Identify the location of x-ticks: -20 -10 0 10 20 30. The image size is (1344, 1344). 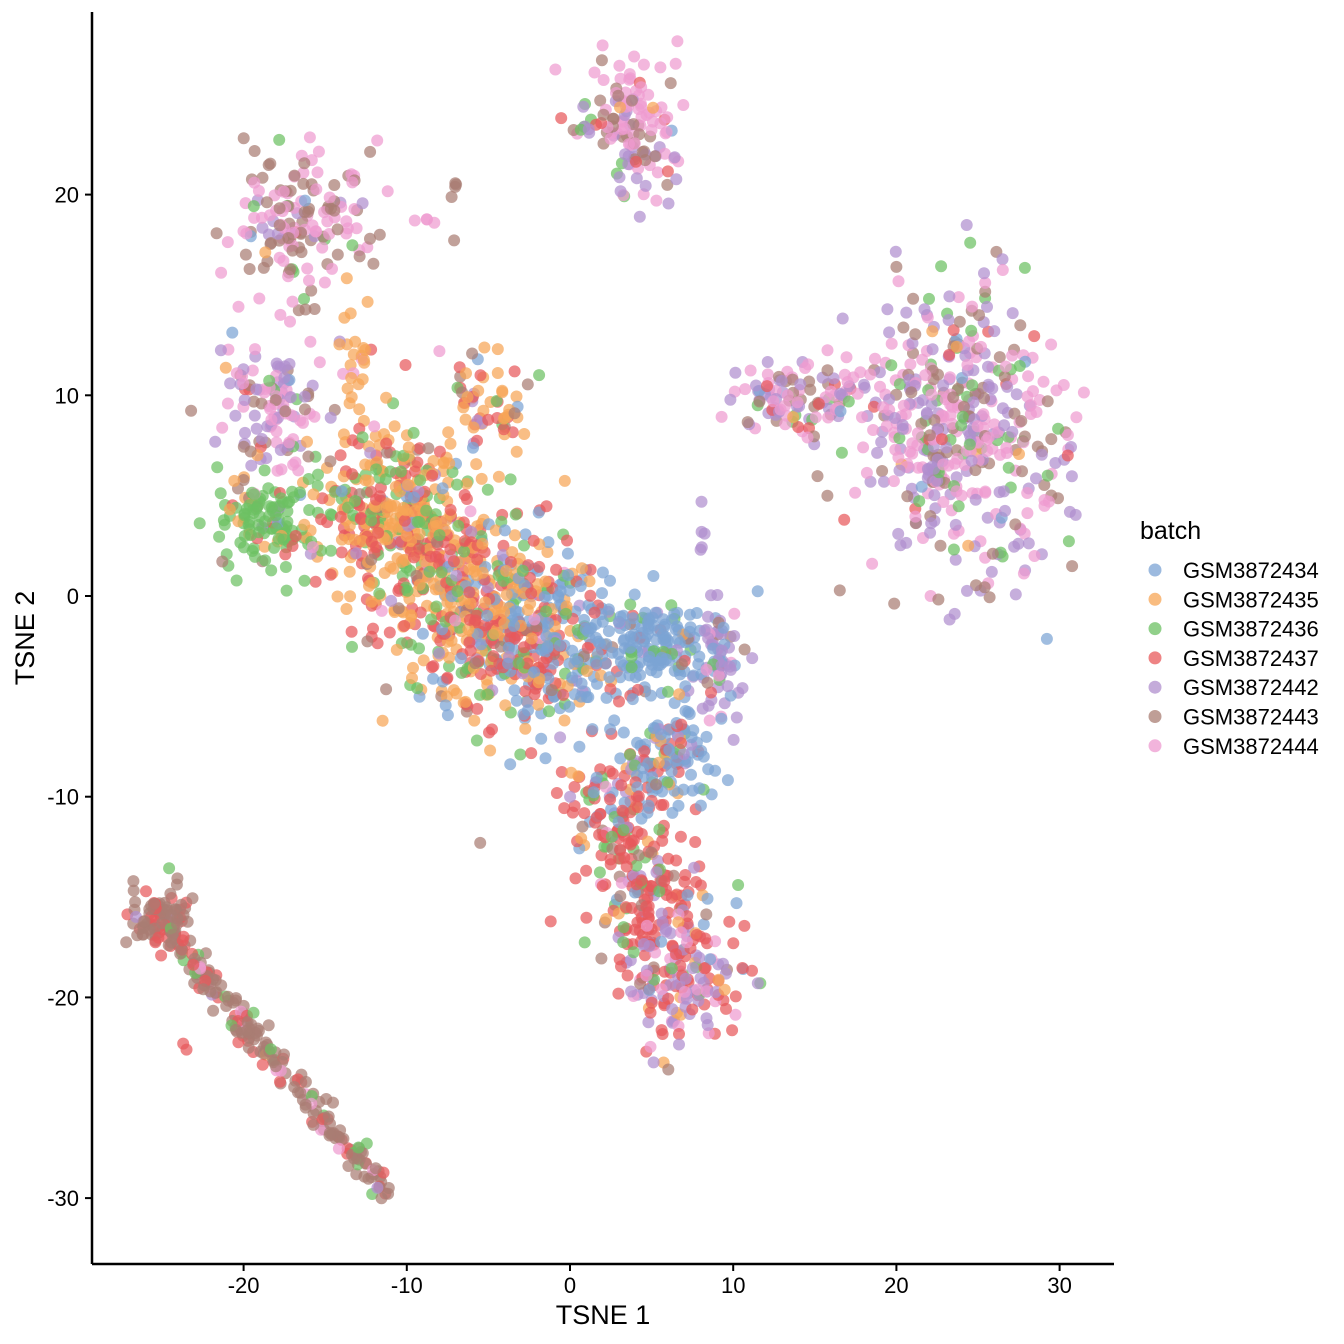
(650, 1281).